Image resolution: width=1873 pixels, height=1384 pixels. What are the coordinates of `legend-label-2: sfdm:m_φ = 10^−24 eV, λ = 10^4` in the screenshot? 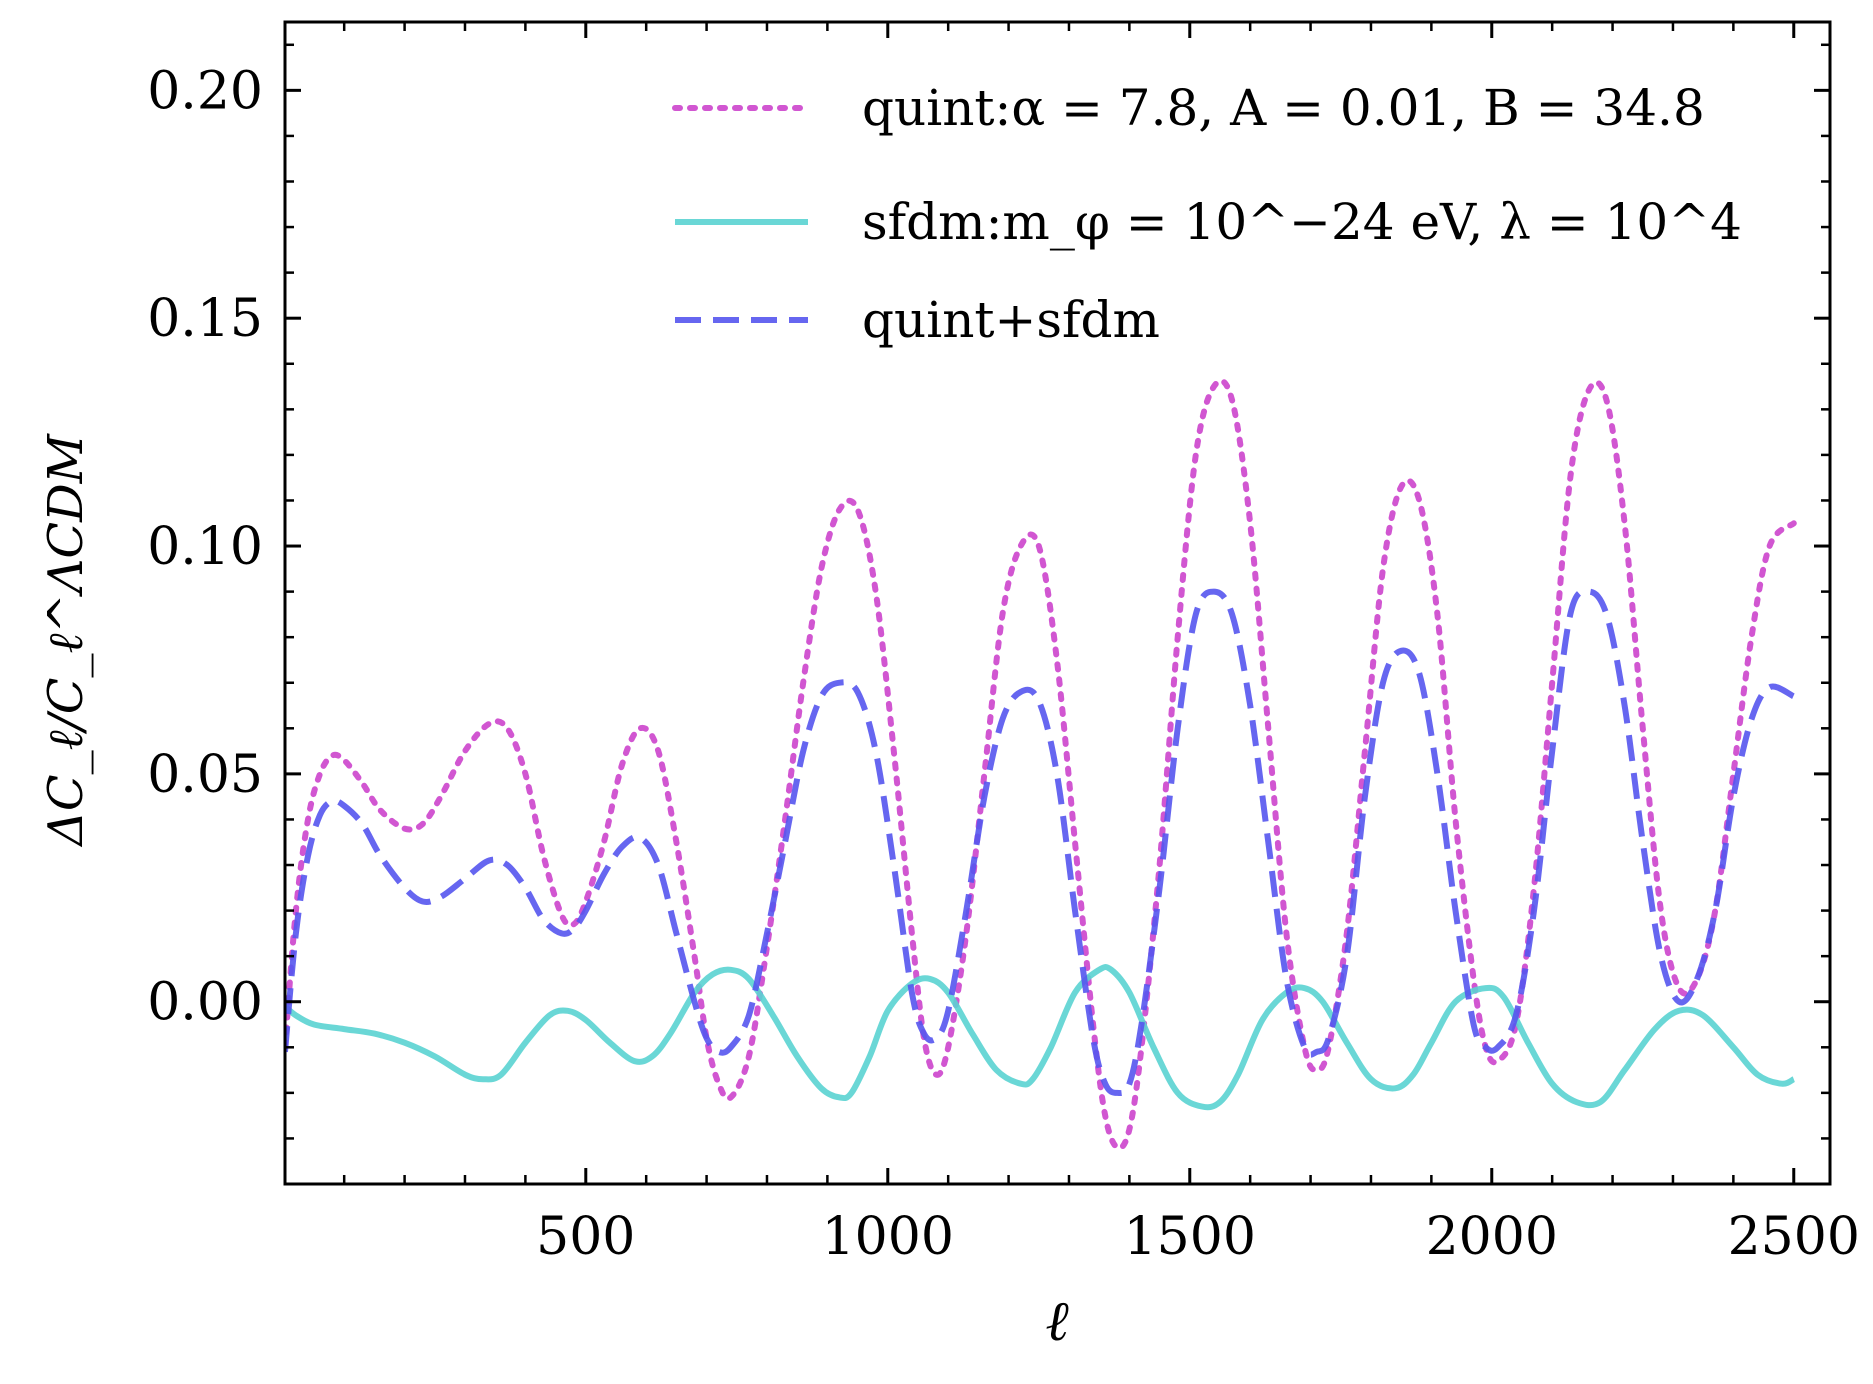 It's located at (1302, 222).